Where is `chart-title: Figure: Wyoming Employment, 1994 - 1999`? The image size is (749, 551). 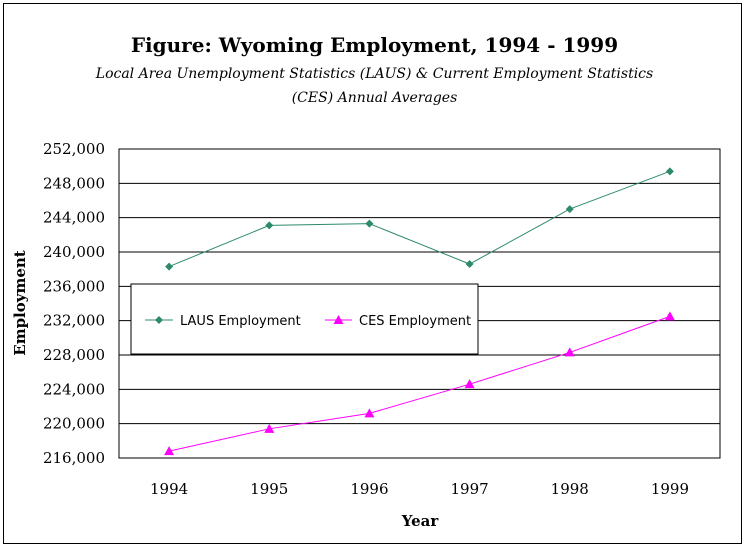 chart-title: Figure: Wyoming Employment, 1994 - 1999 is located at coordinates (374, 45).